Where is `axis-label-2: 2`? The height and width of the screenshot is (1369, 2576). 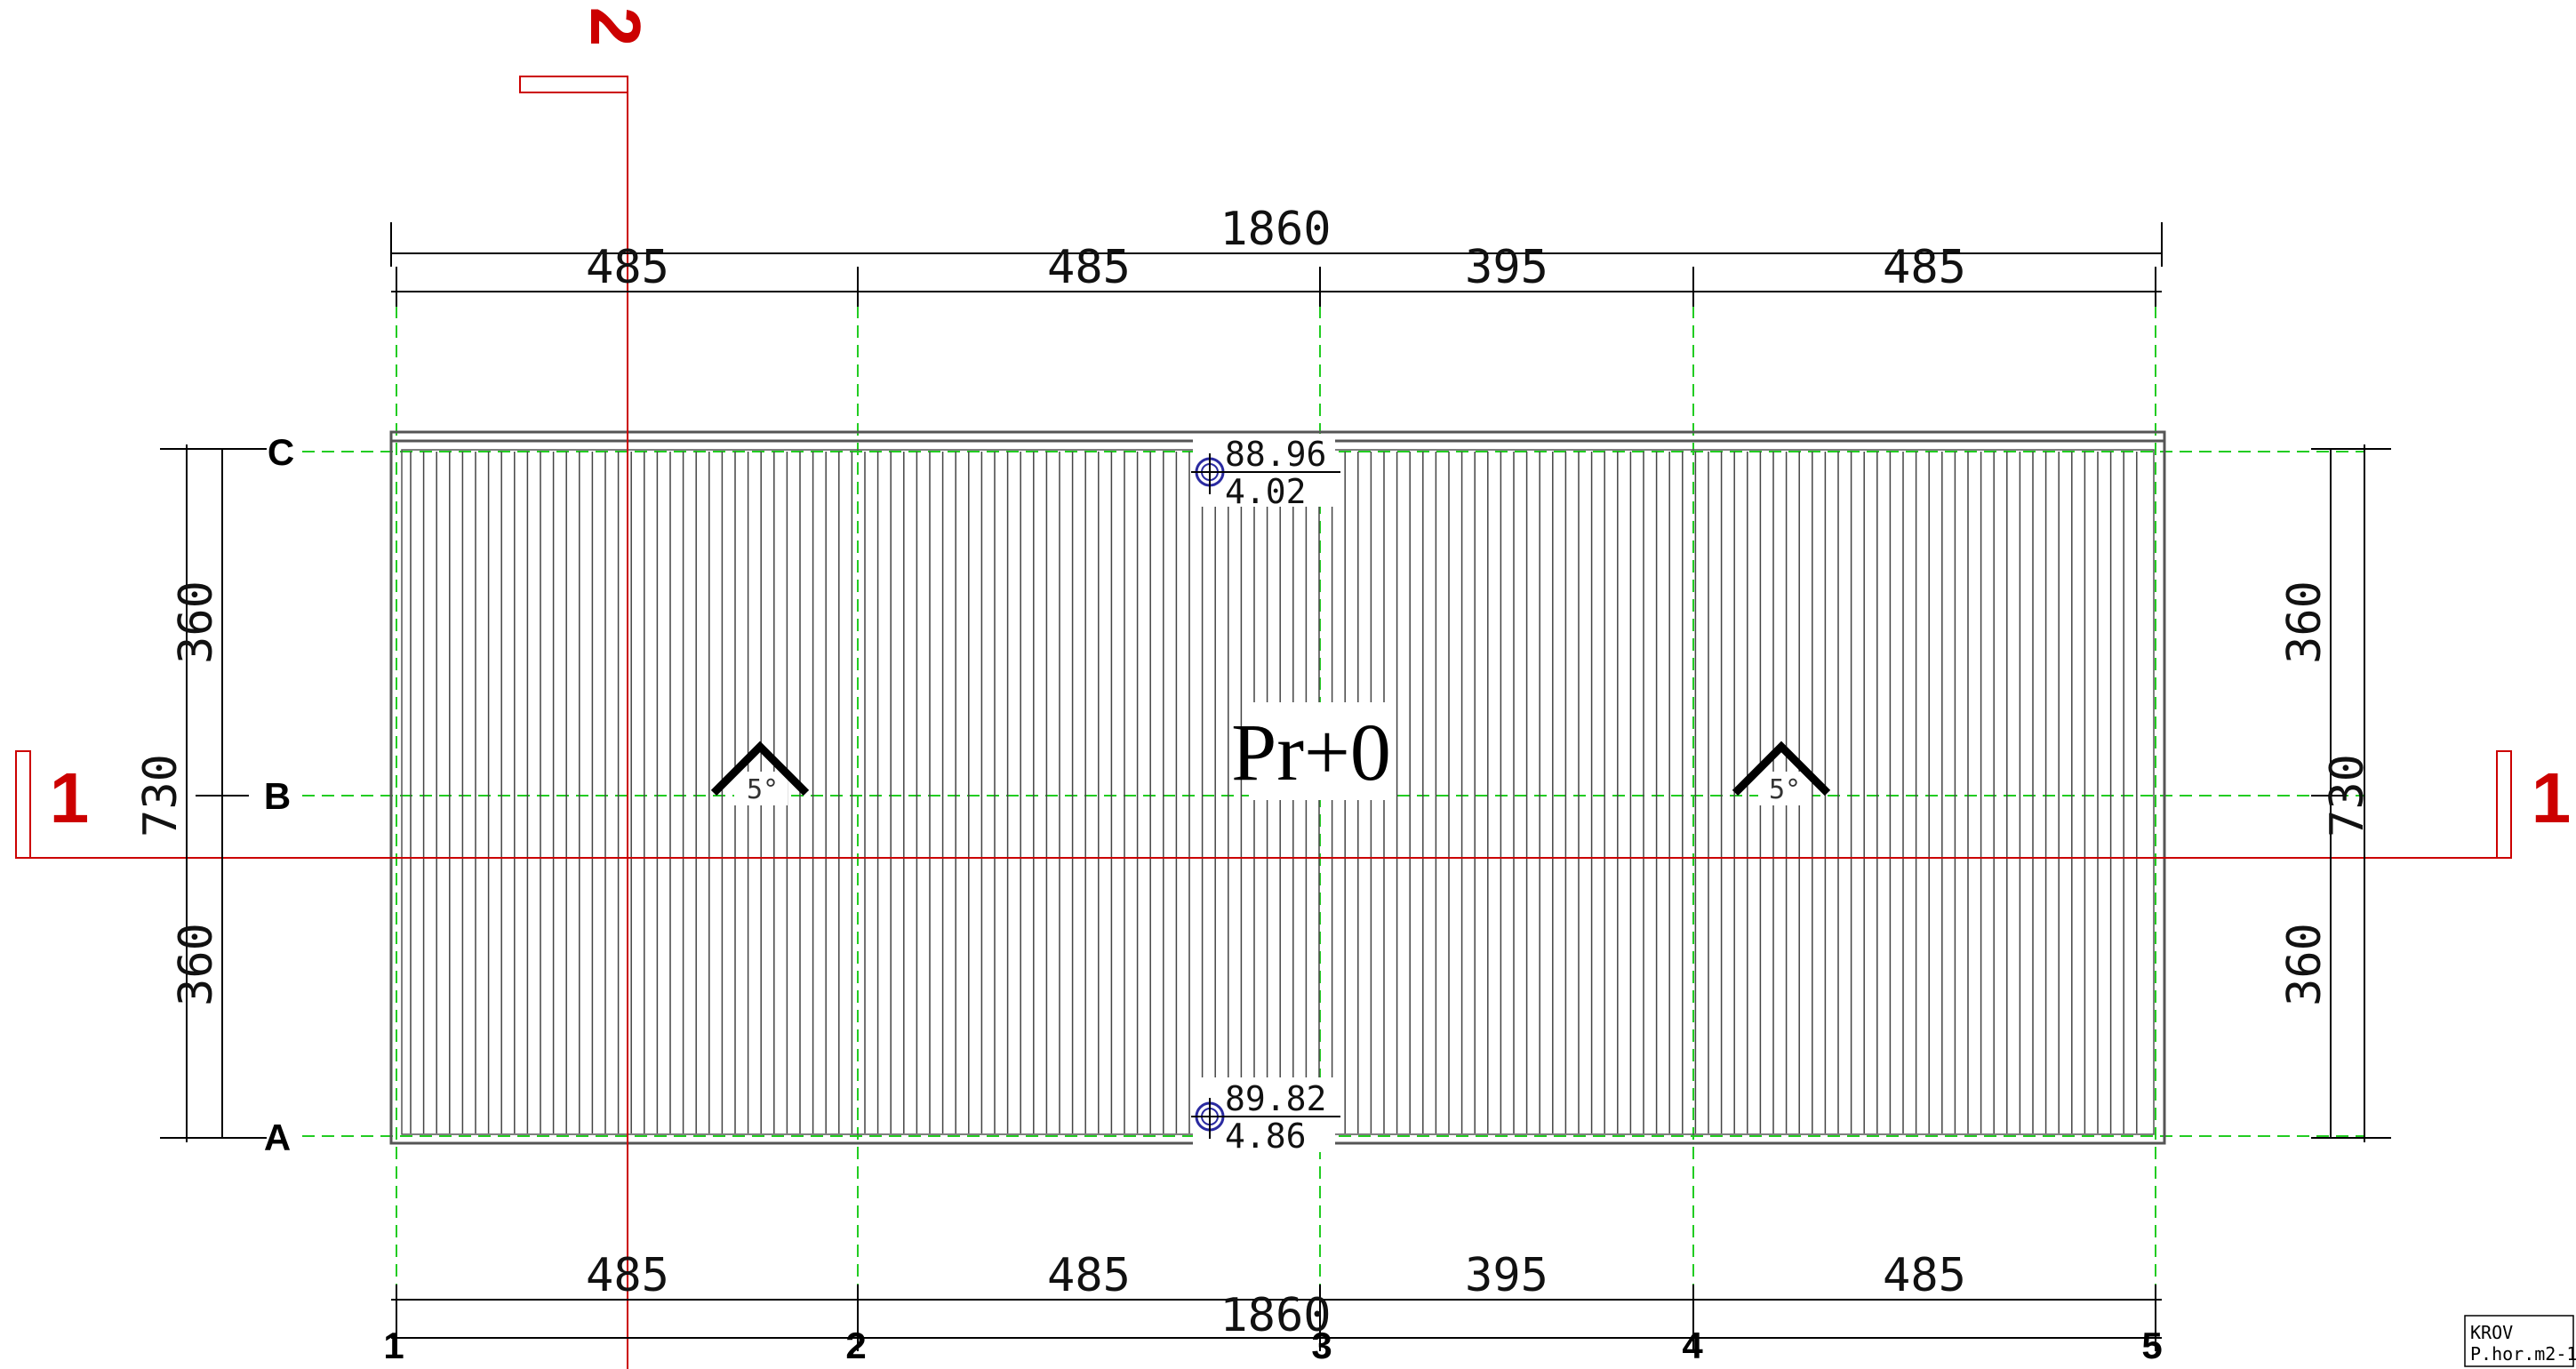 axis-label-2: 2 is located at coordinates (855, 1346).